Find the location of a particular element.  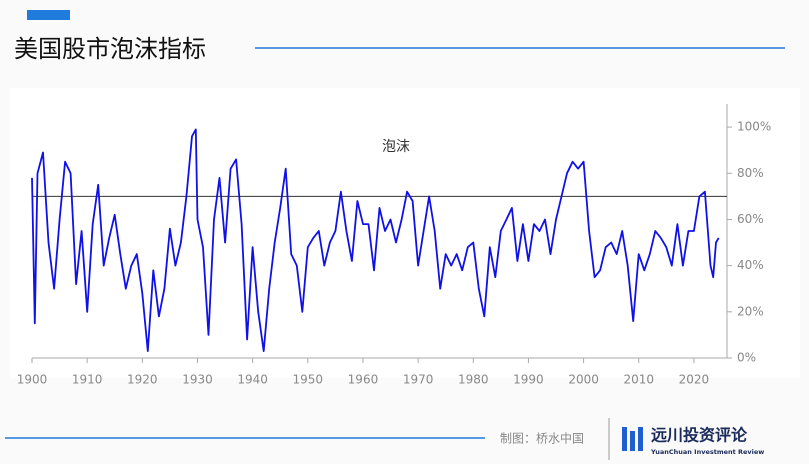

x-tick-label: 1980 is located at coordinates (473, 380).